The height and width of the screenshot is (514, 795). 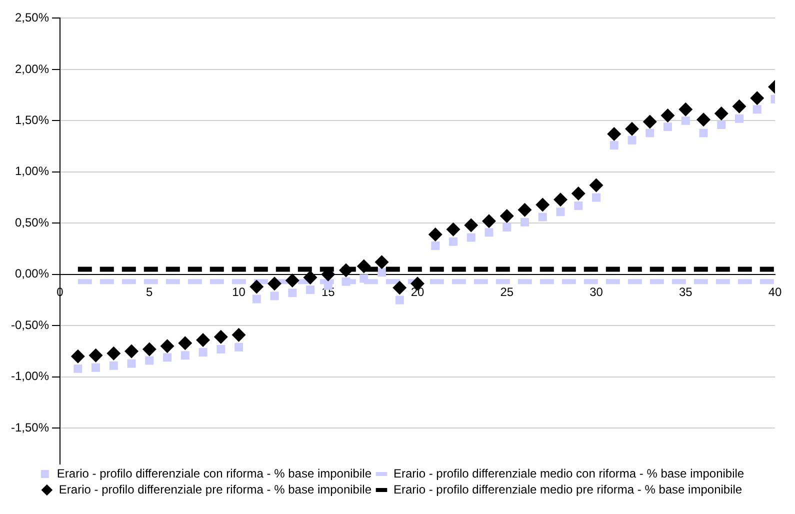 What do you see at coordinates (32, 222) in the screenshot?
I see `y-tick-label: 0,50%` at bounding box center [32, 222].